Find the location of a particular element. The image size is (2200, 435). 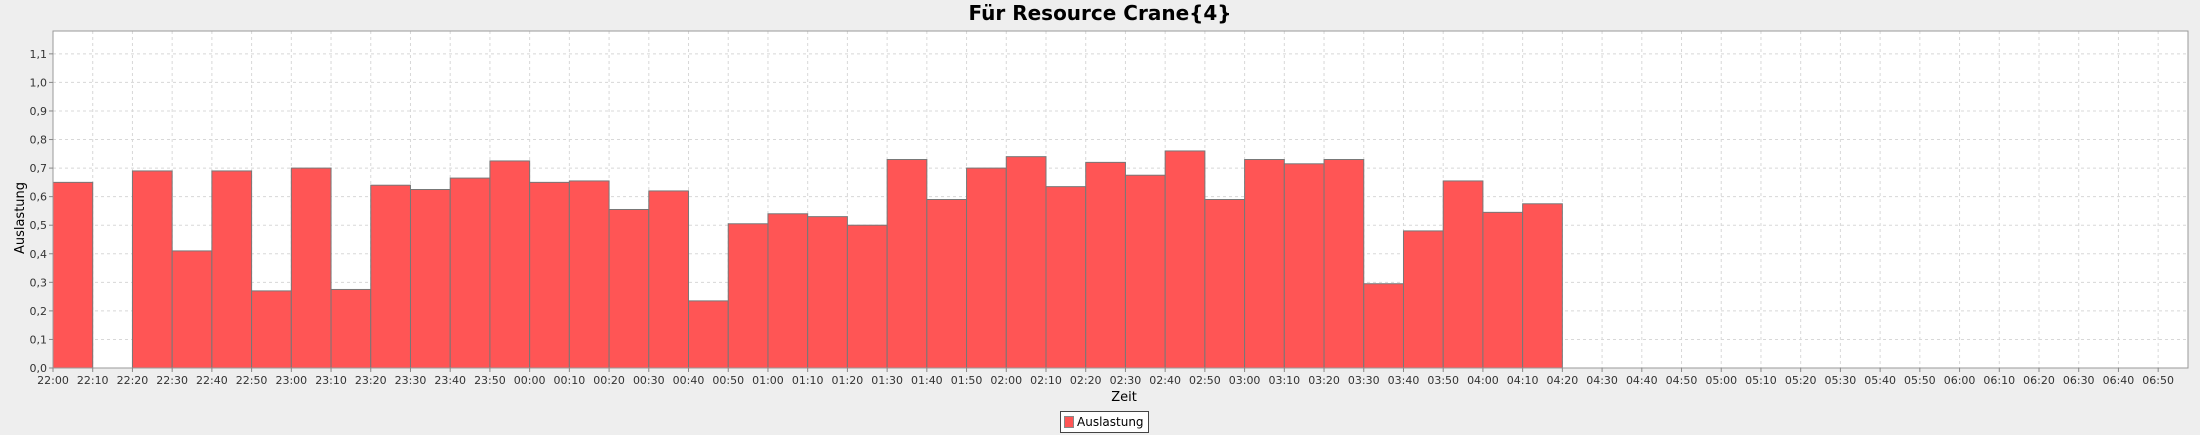

x-tick-label: 22:50 is located at coordinates (252, 380).